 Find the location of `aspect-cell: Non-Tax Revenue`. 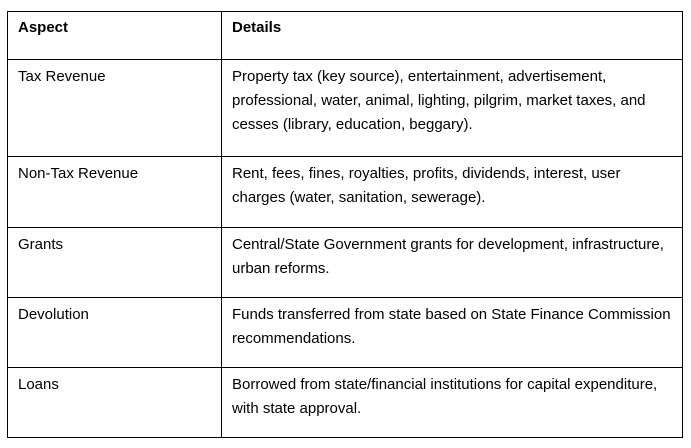

aspect-cell: Non-Tax Revenue is located at coordinates (114, 192).